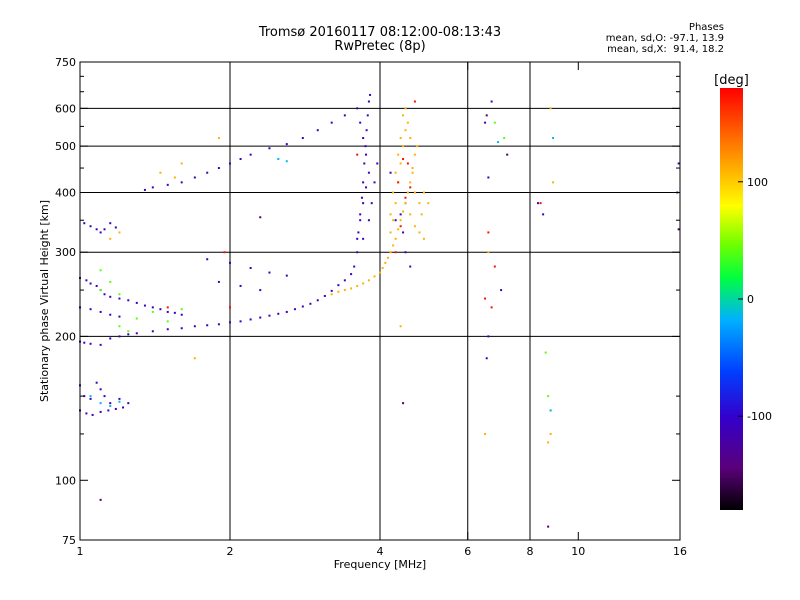 Image resolution: width=800 pixels, height=600 pixels. I want to click on chart-title: Tromsø 20160117 08:12:00-08:13:43, so click(380, 32).